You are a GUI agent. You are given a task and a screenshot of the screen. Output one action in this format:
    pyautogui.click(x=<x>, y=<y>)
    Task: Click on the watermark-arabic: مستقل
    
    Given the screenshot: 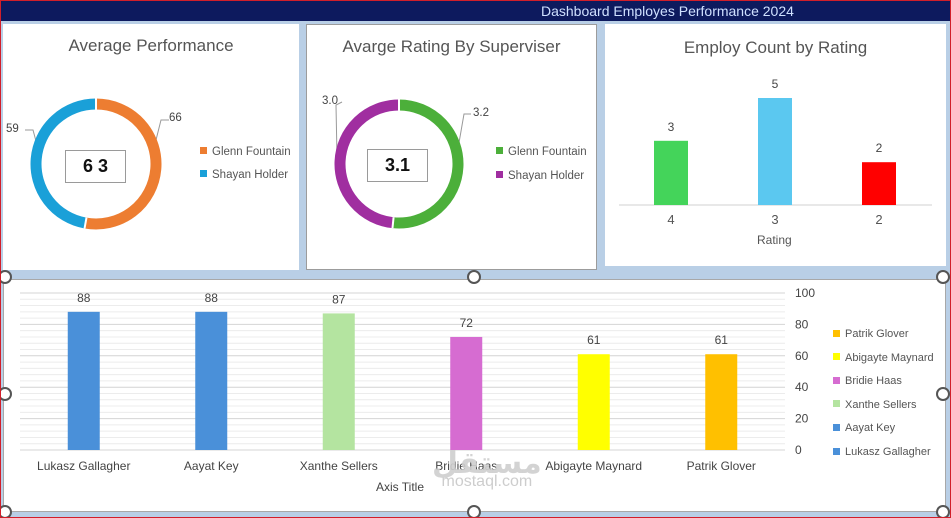 What is the action you would take?
    pyautogui.click(x=487, y=463)
    